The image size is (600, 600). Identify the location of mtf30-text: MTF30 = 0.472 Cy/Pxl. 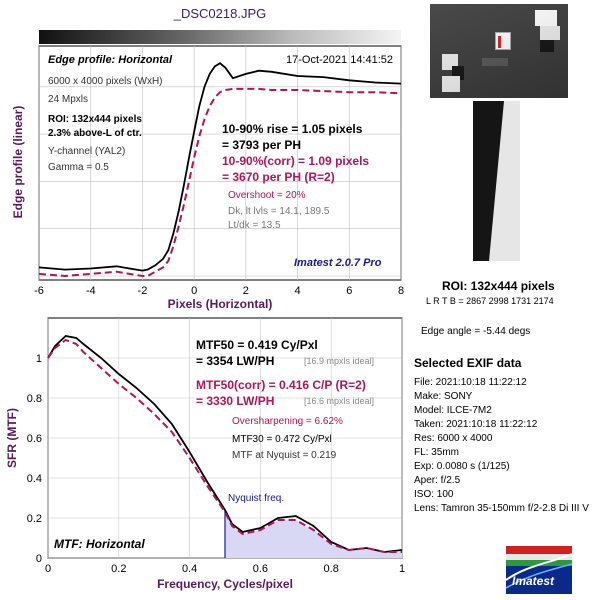
(282, 439).